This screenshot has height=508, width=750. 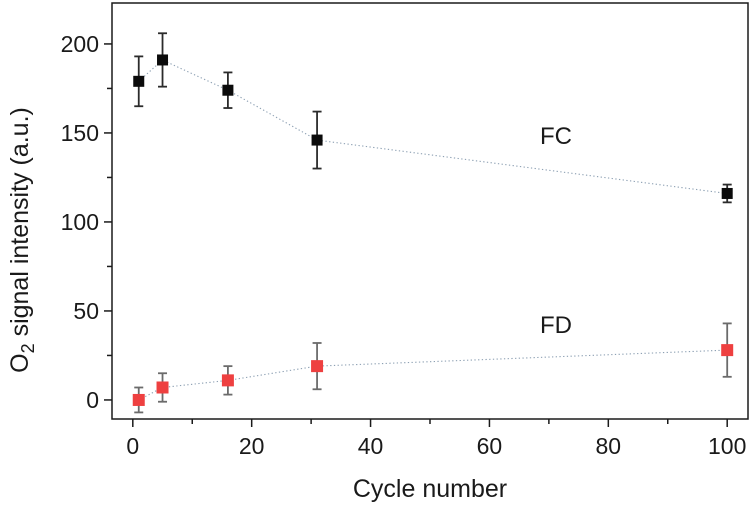 What do you see at coordinates (727, 446) in the screenshot?
I see `x-tick-label: 100` at bounding box center [727, 446].